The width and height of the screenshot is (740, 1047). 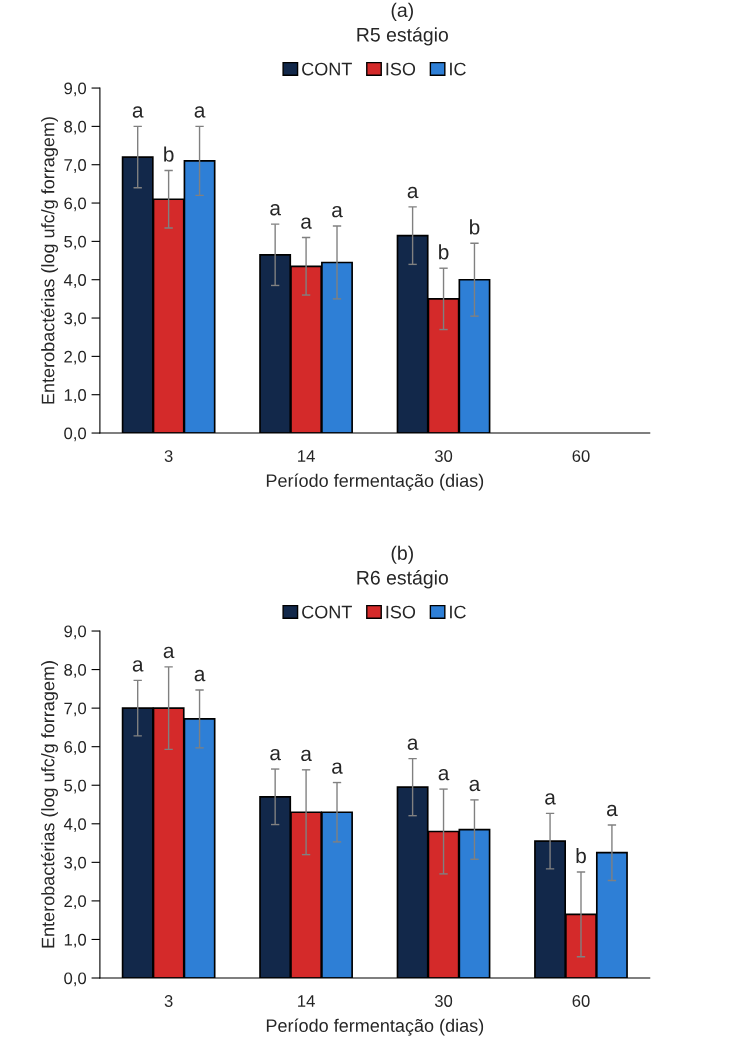 What do you see at coordinates (402, 11) in the screenshot?
I see `chart-title: (a)` at bounding box center [402, 11].